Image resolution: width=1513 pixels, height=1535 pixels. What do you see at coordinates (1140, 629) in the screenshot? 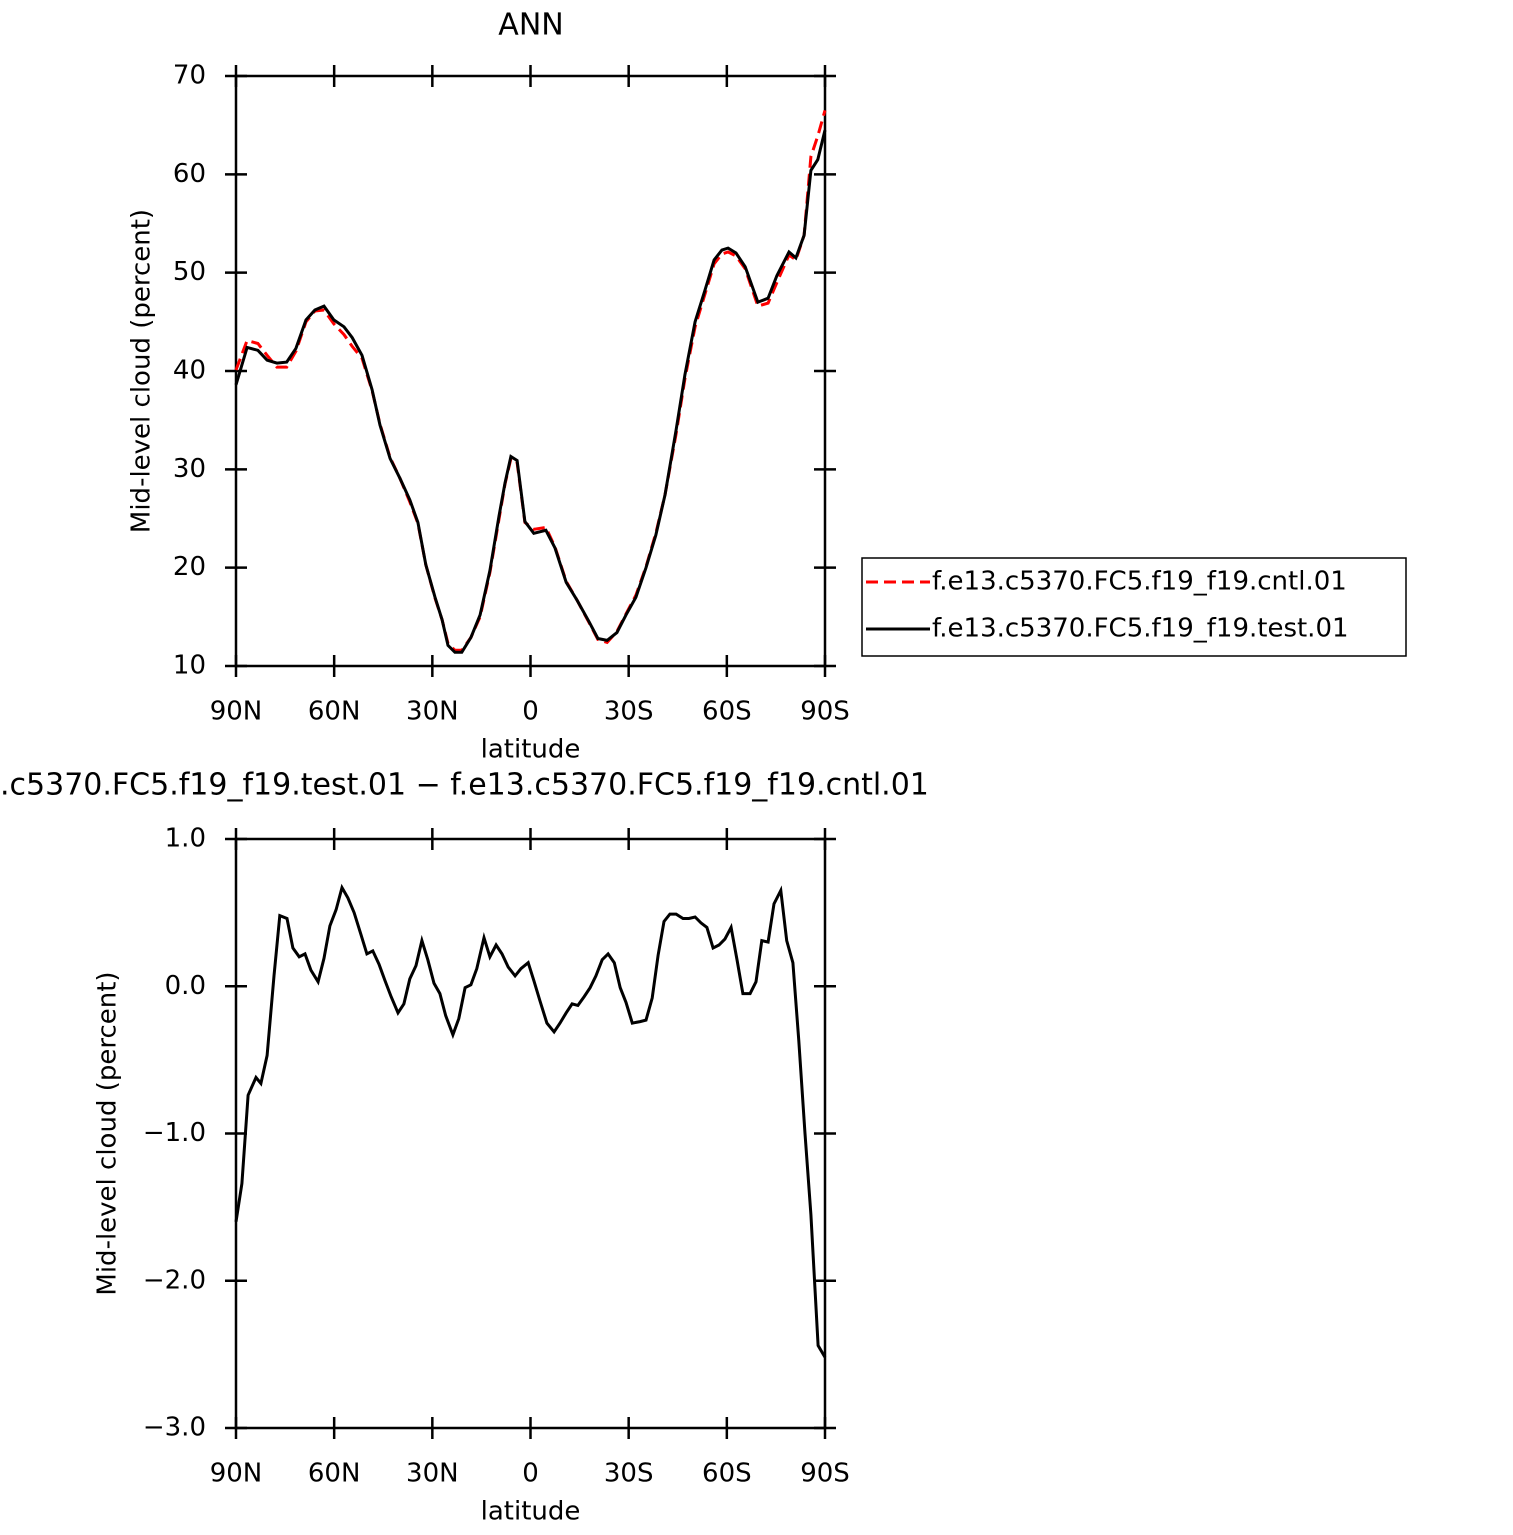
I see `legend-label: f.e13.c5370.FC5.f19_f19.test.01` at bounding box center [1140, 629].